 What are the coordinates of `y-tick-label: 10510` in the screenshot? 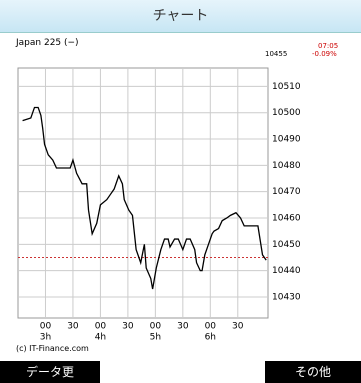 It's located at (286, 87).